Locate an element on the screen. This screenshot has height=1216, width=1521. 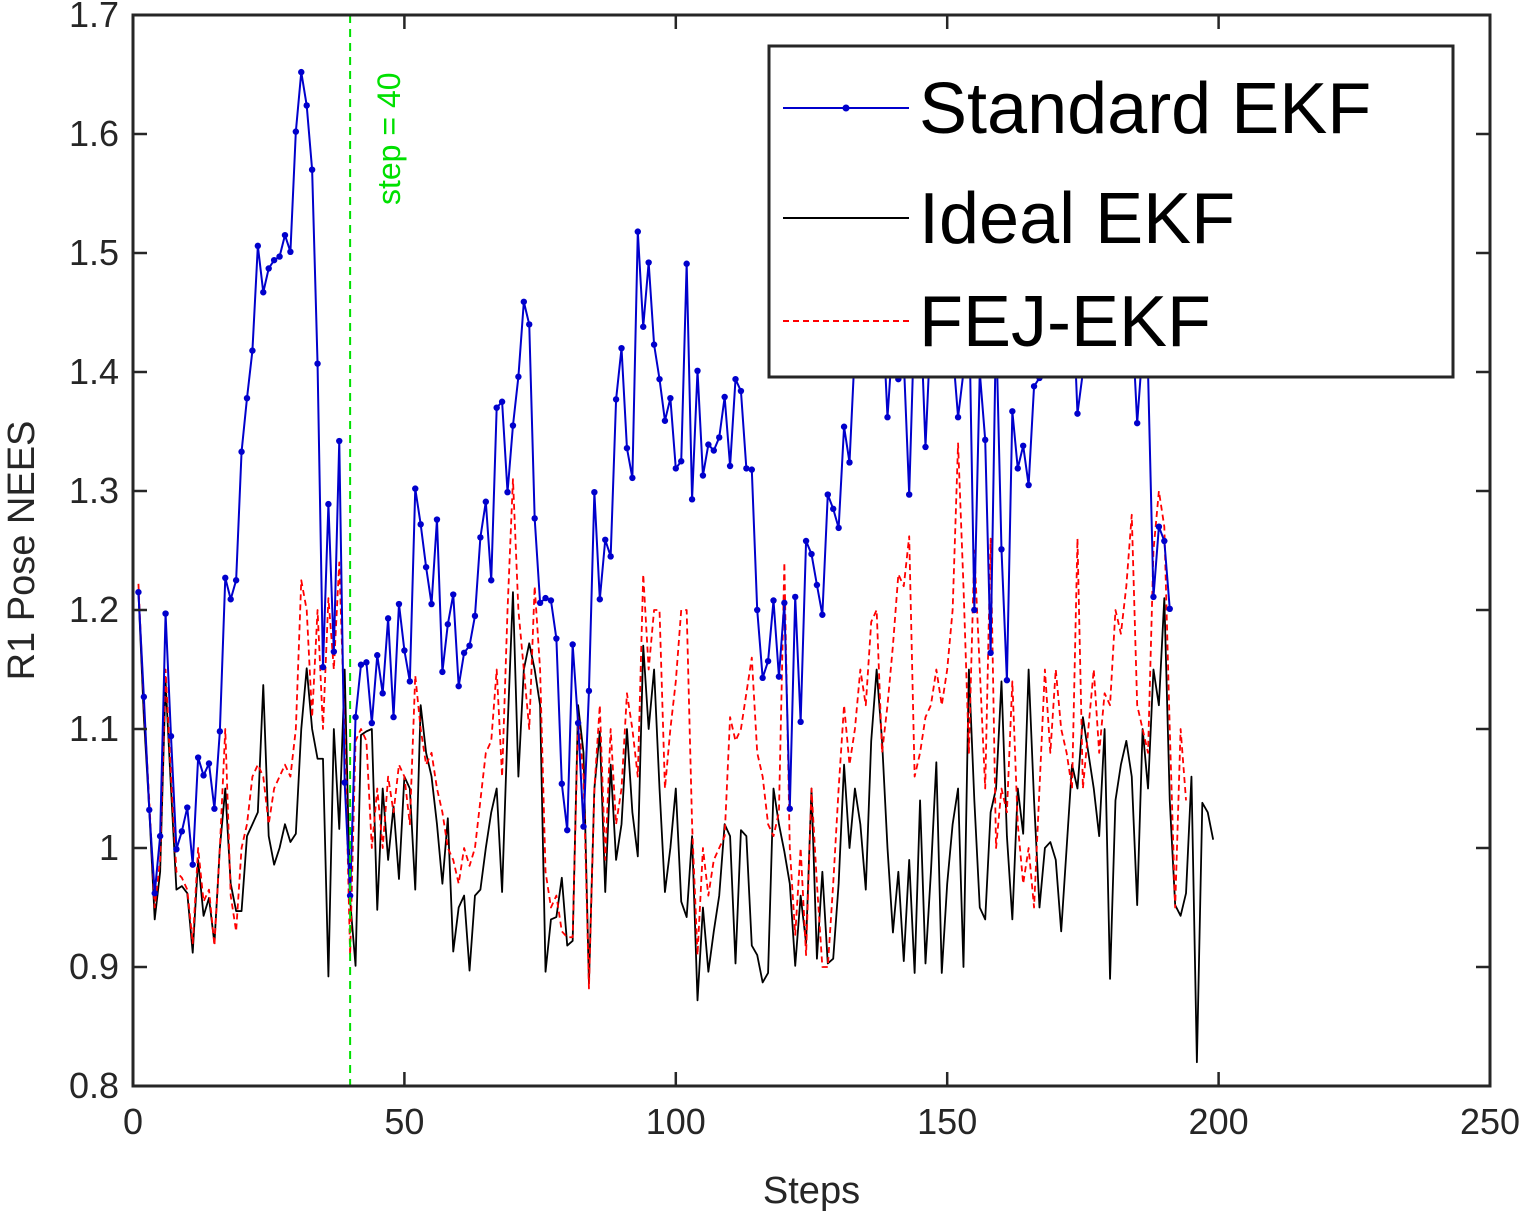
legend-label: FEJ-EKF is located at coordinates (1065, 322).